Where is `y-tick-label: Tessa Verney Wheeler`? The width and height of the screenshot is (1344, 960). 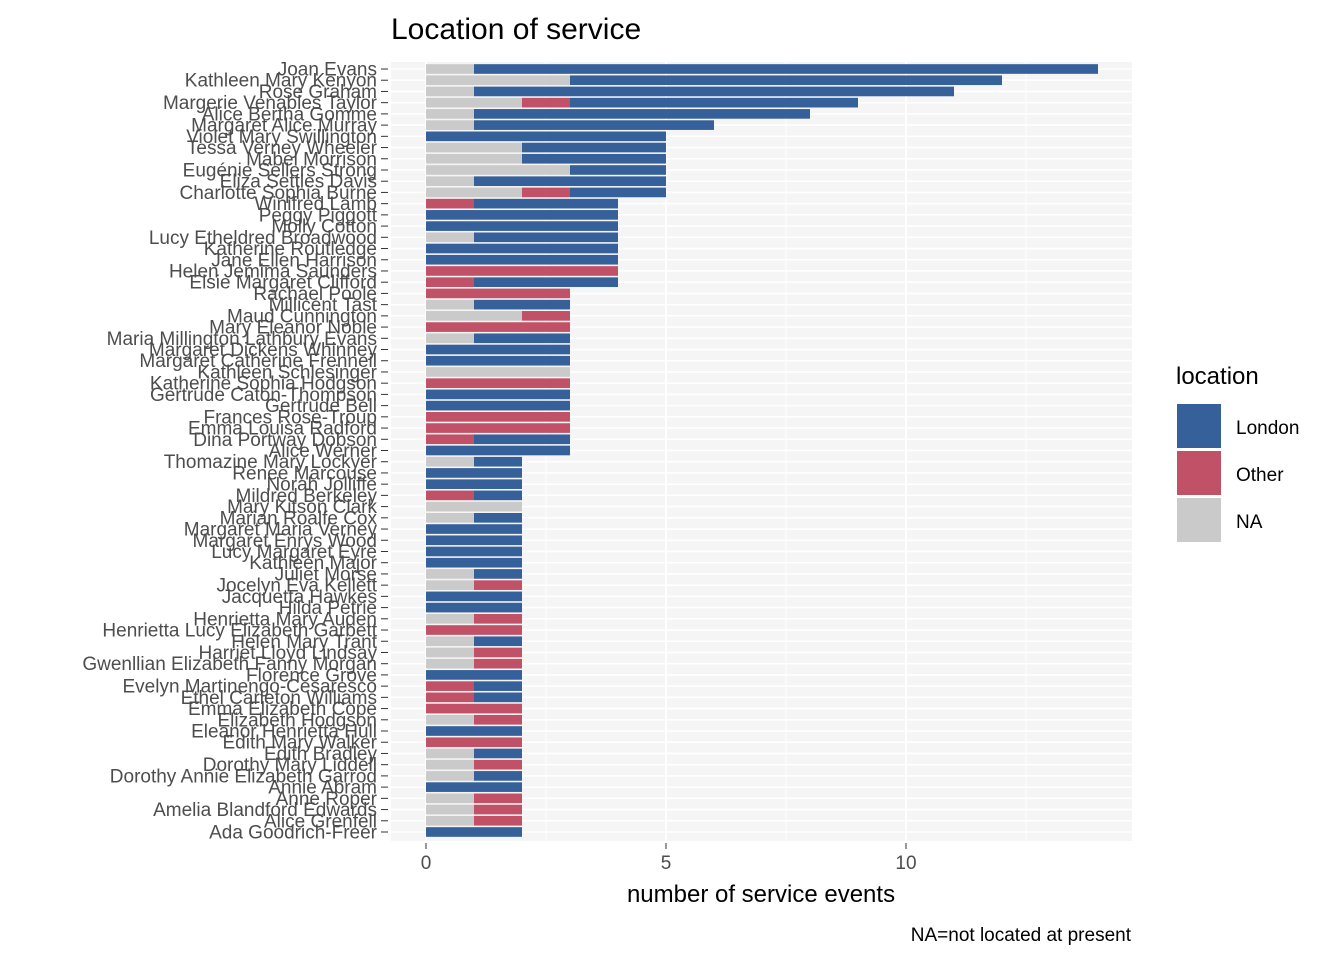
y-tick-label: Tessa Verney Wheeler is located at coordinates (282, 148).